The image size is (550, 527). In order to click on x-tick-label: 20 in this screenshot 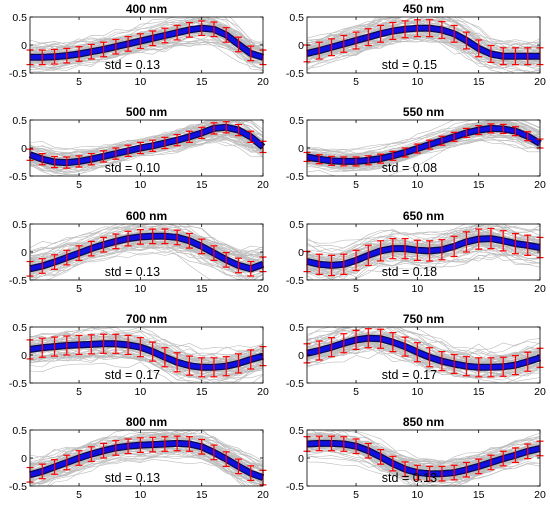, I will do `click(540, 82)`.